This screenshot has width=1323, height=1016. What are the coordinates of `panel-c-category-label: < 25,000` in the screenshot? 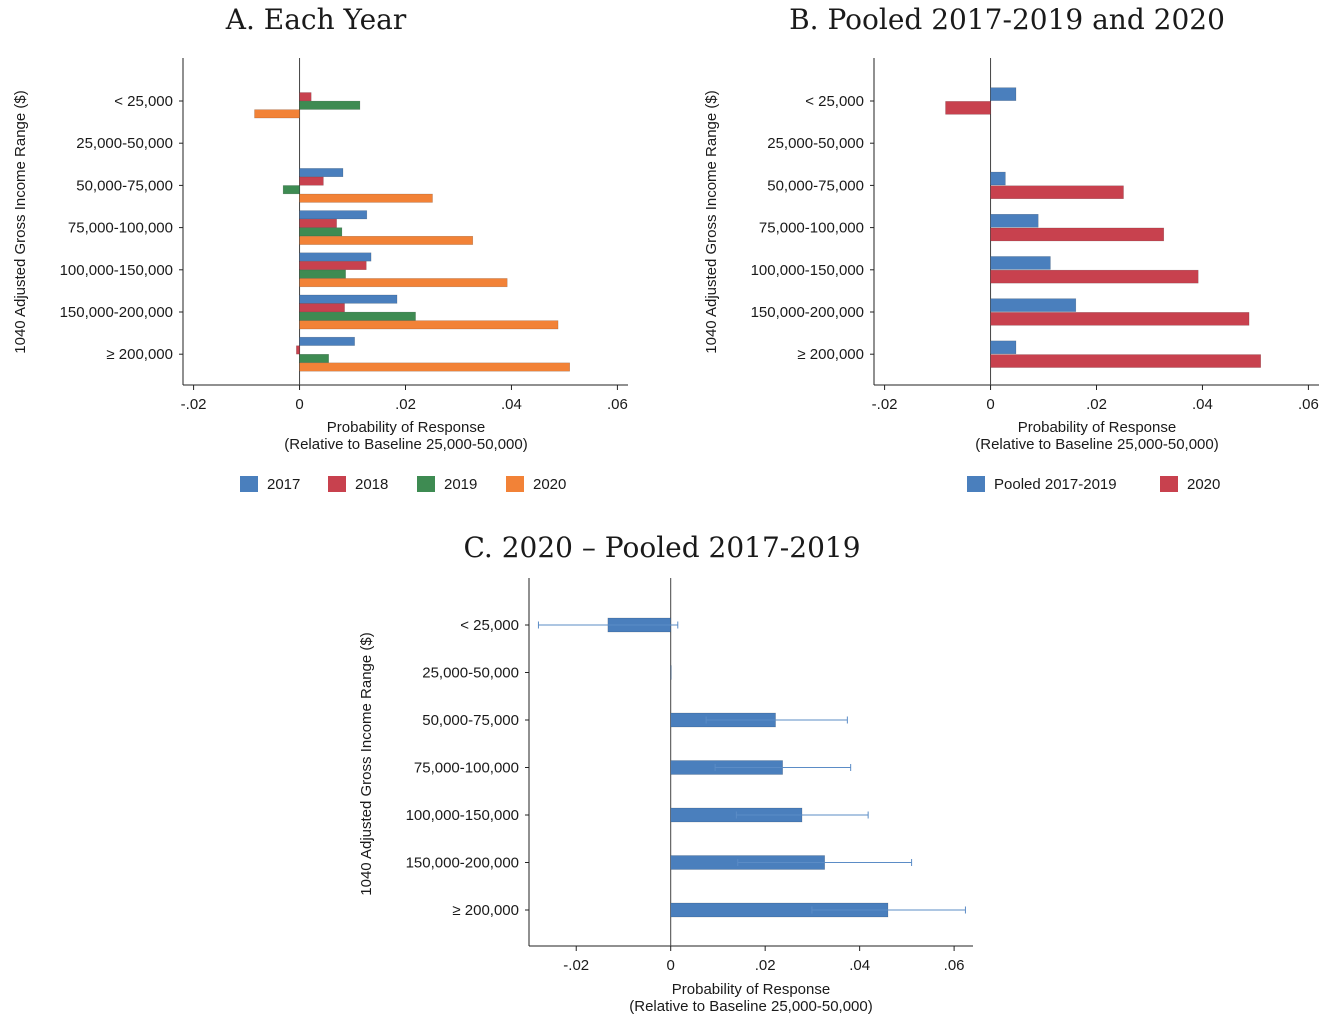 It's located at (489, 625).